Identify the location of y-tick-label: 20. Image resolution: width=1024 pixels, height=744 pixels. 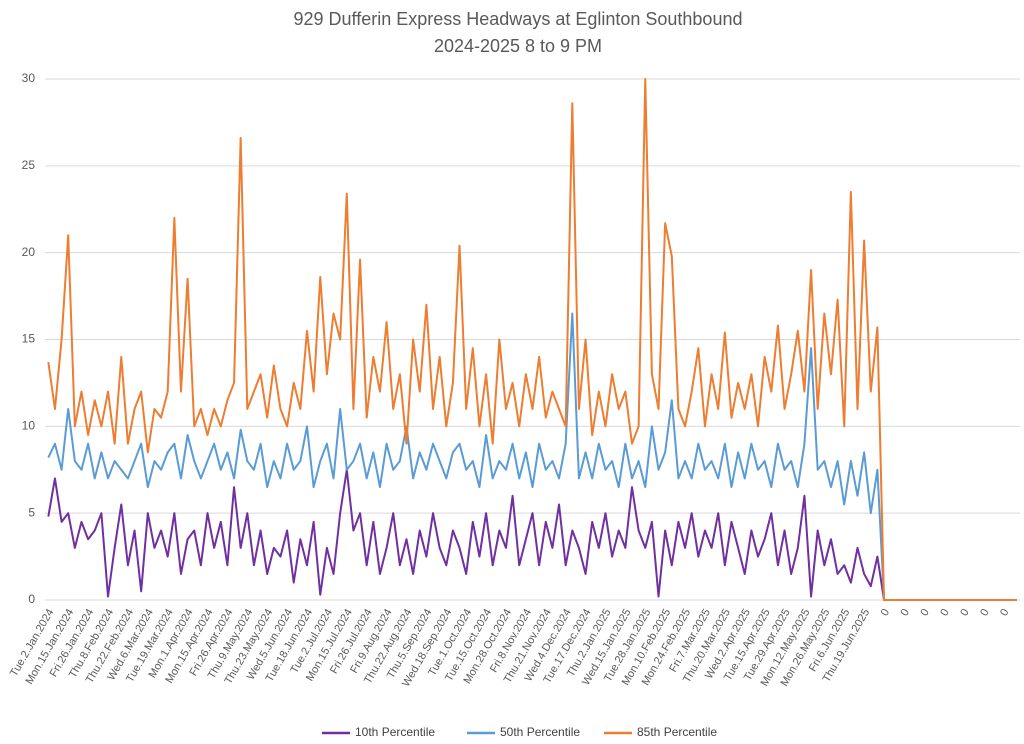
(29, 252).